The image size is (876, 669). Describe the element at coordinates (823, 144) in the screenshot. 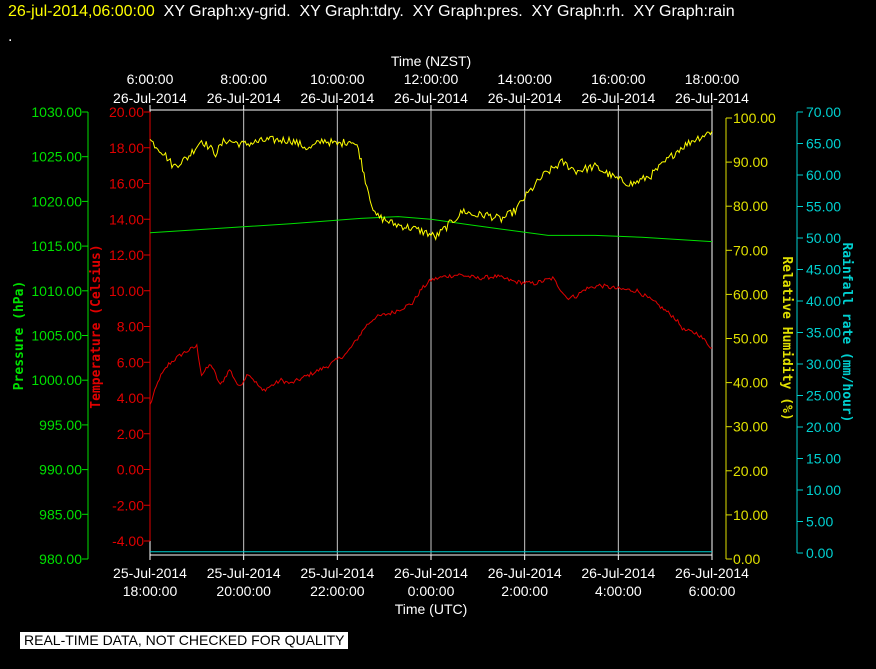

I see `rainfall-tick-label: 65.00` at that location.